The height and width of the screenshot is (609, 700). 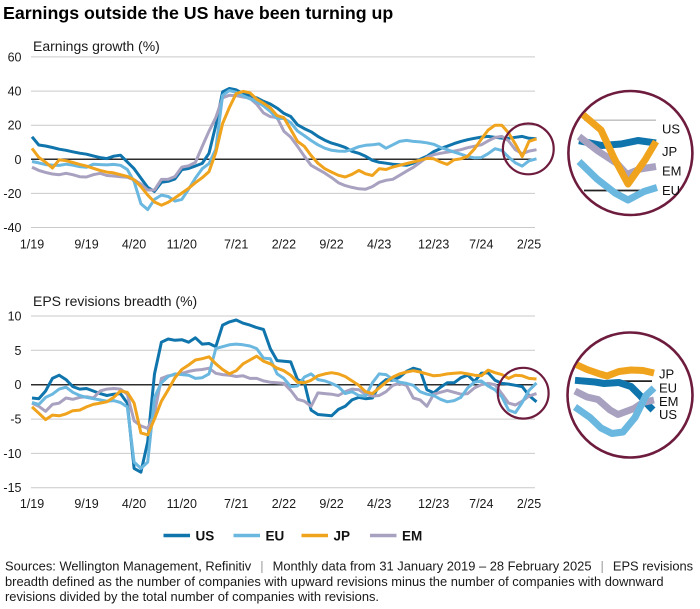 I want to click on svg-text: -5, so click(x=15, y=420).